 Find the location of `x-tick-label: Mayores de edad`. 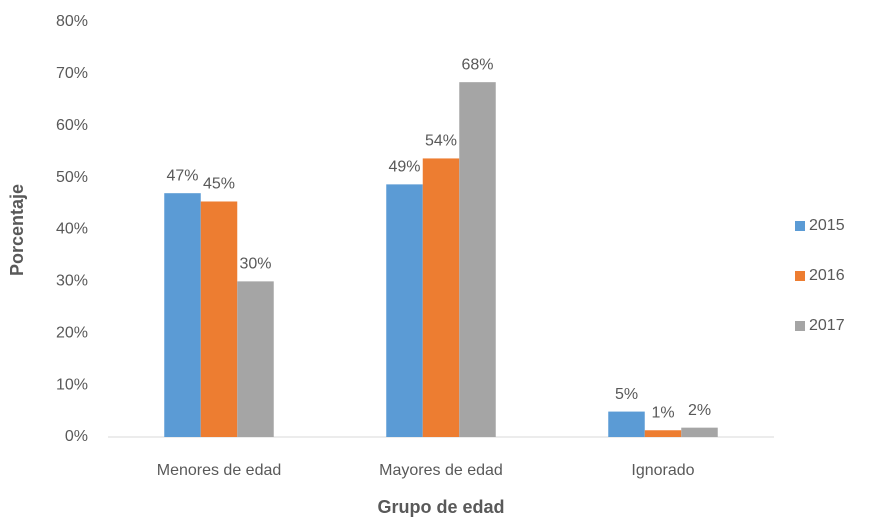

x-tick-label: Mayores de edad is located at coordinates (441, 470).